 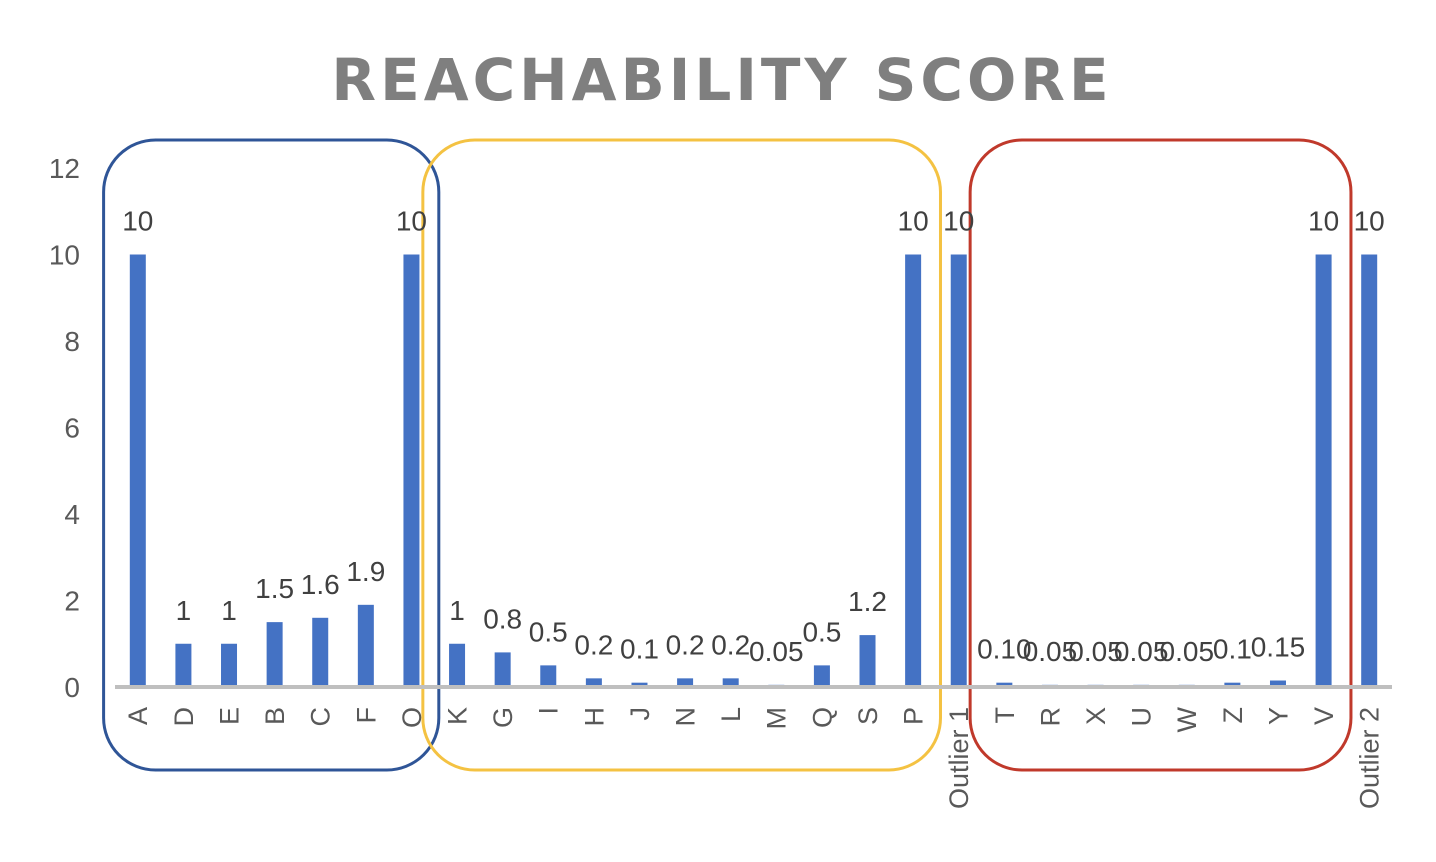 I want to click on x-tick-label: U, so click(x=1142, y=717).